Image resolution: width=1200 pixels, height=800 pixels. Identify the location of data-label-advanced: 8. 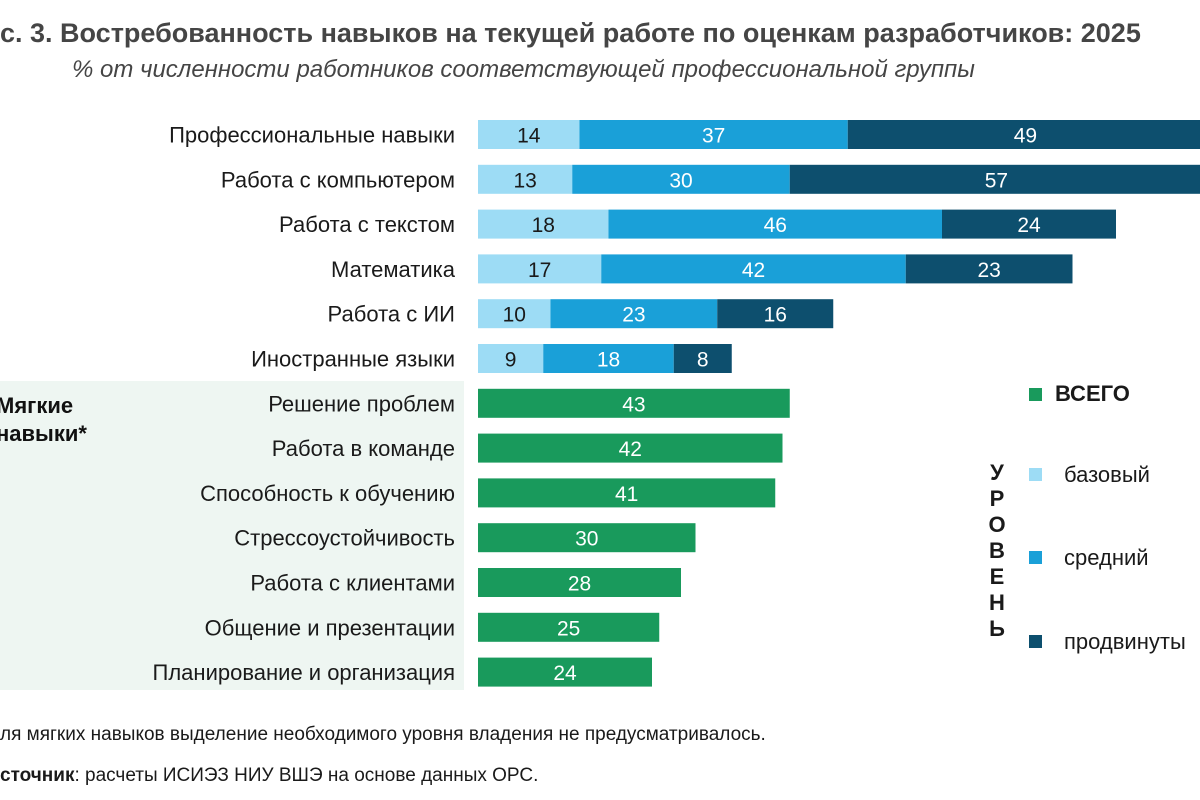
(703, 360).